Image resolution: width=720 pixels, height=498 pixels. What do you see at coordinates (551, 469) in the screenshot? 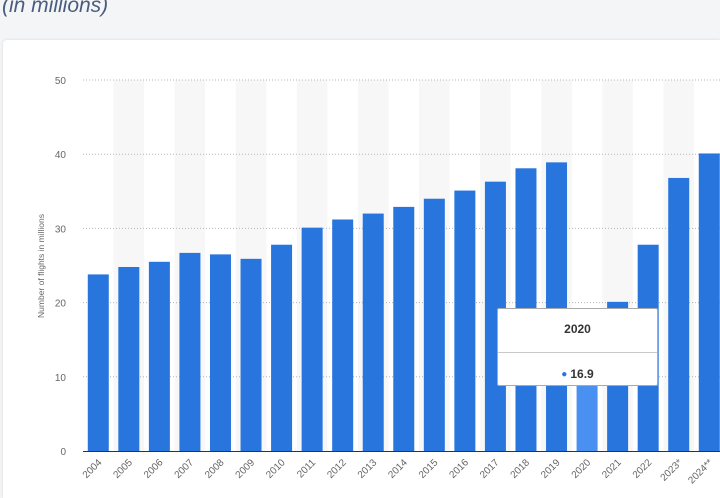
I see `x-tick-label: 2019` at bounding box center [551, 469].